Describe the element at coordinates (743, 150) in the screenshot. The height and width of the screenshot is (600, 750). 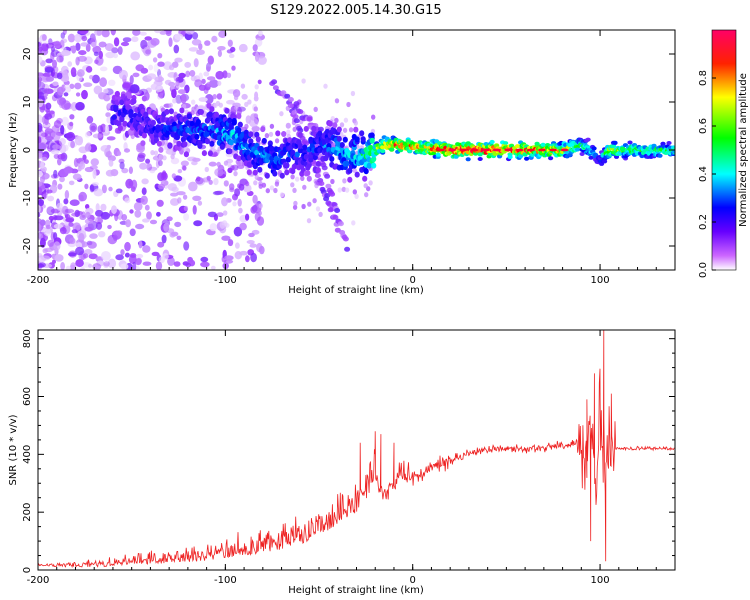
I see `colorbar-label: Normalized spectral amplitude` at that location.